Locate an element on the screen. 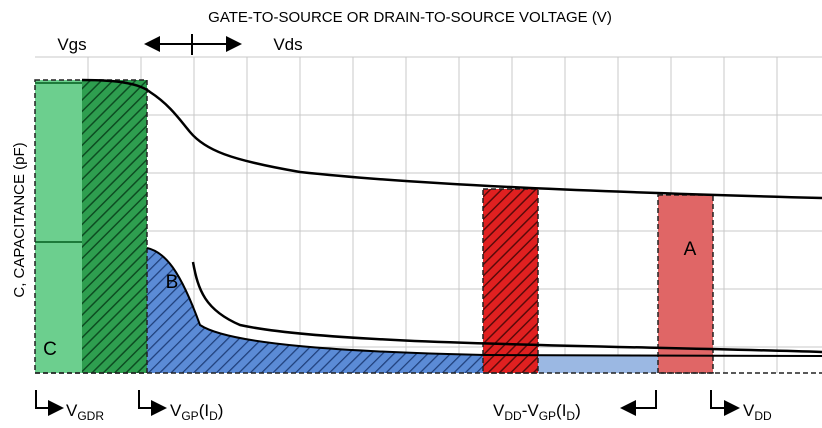 The height and width of the screenshot is (428, 822). region-green is located at coordinates (114, 226).